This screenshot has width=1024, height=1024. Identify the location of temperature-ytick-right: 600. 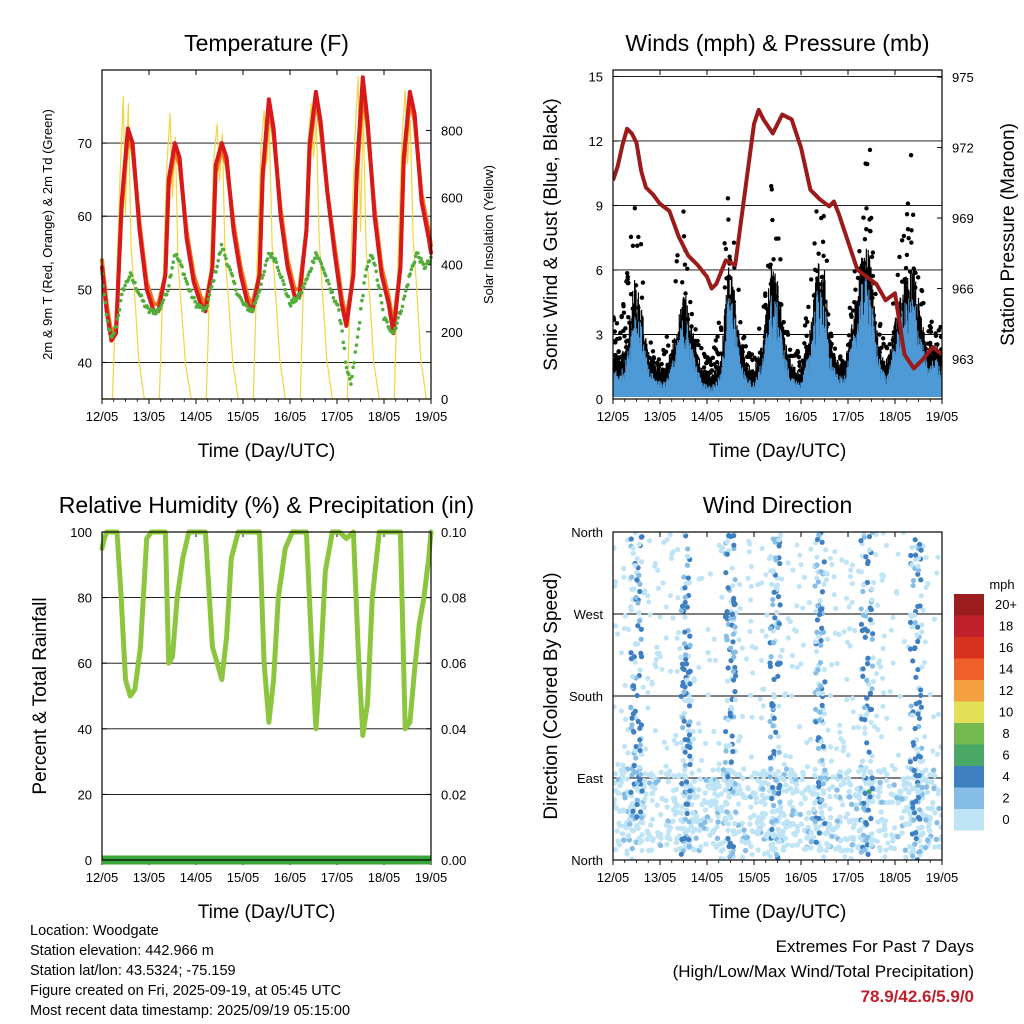
(452, 198).